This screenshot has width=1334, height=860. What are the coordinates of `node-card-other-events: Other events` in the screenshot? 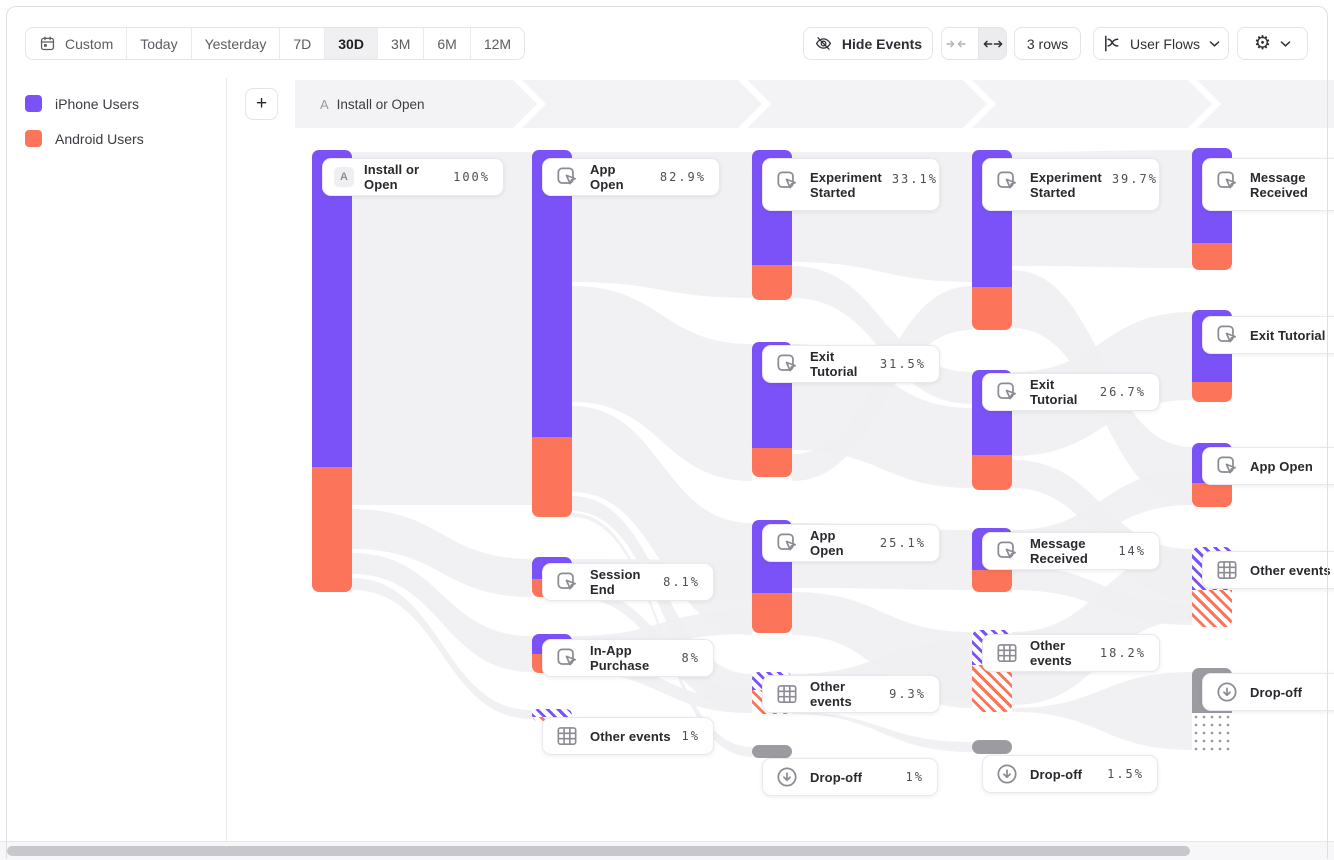 It's located at (1268, 570).